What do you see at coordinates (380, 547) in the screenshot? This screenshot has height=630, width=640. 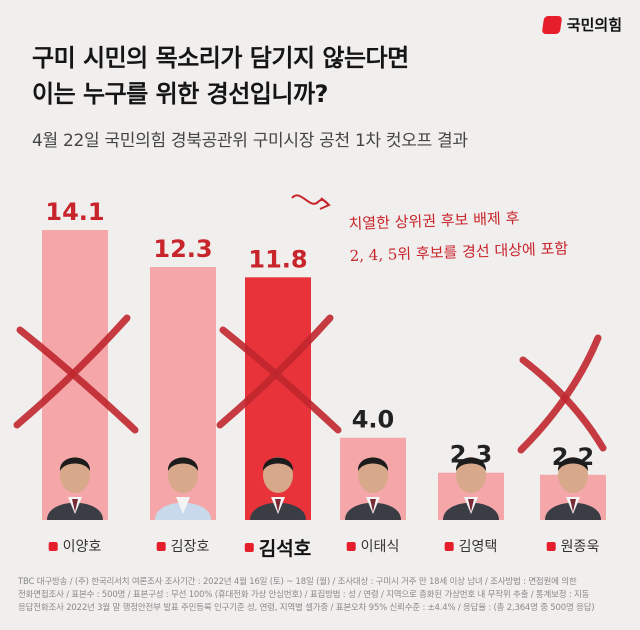 I see `candidate-name-label: 이태식` at bounding box center [380, 547].